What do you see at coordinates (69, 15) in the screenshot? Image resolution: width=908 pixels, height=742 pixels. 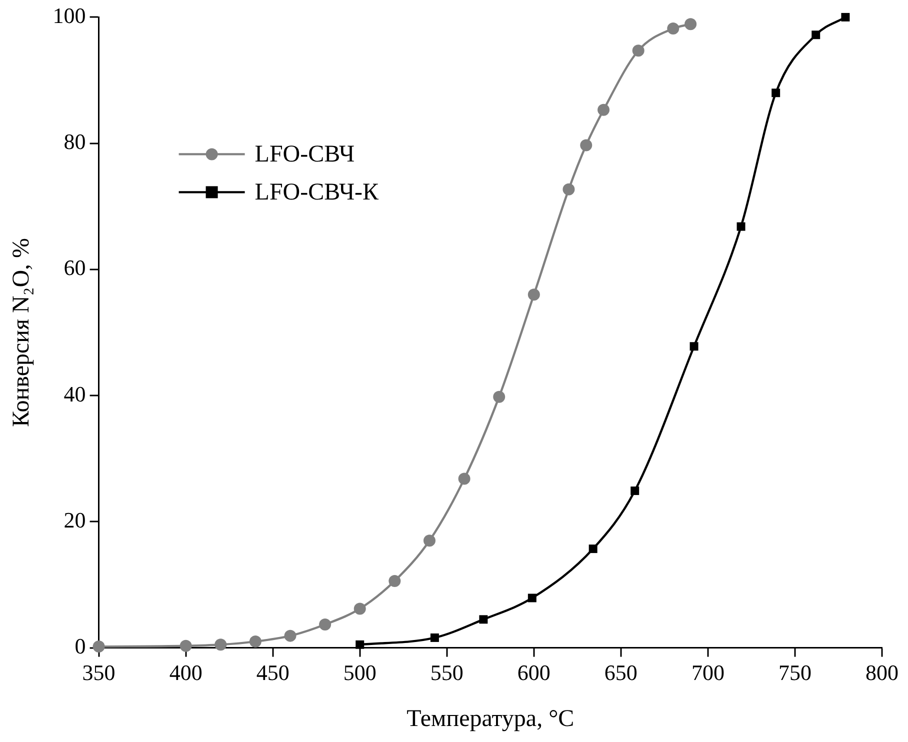 I see `y-tick-label: 100` at bounding box center [69, 15].